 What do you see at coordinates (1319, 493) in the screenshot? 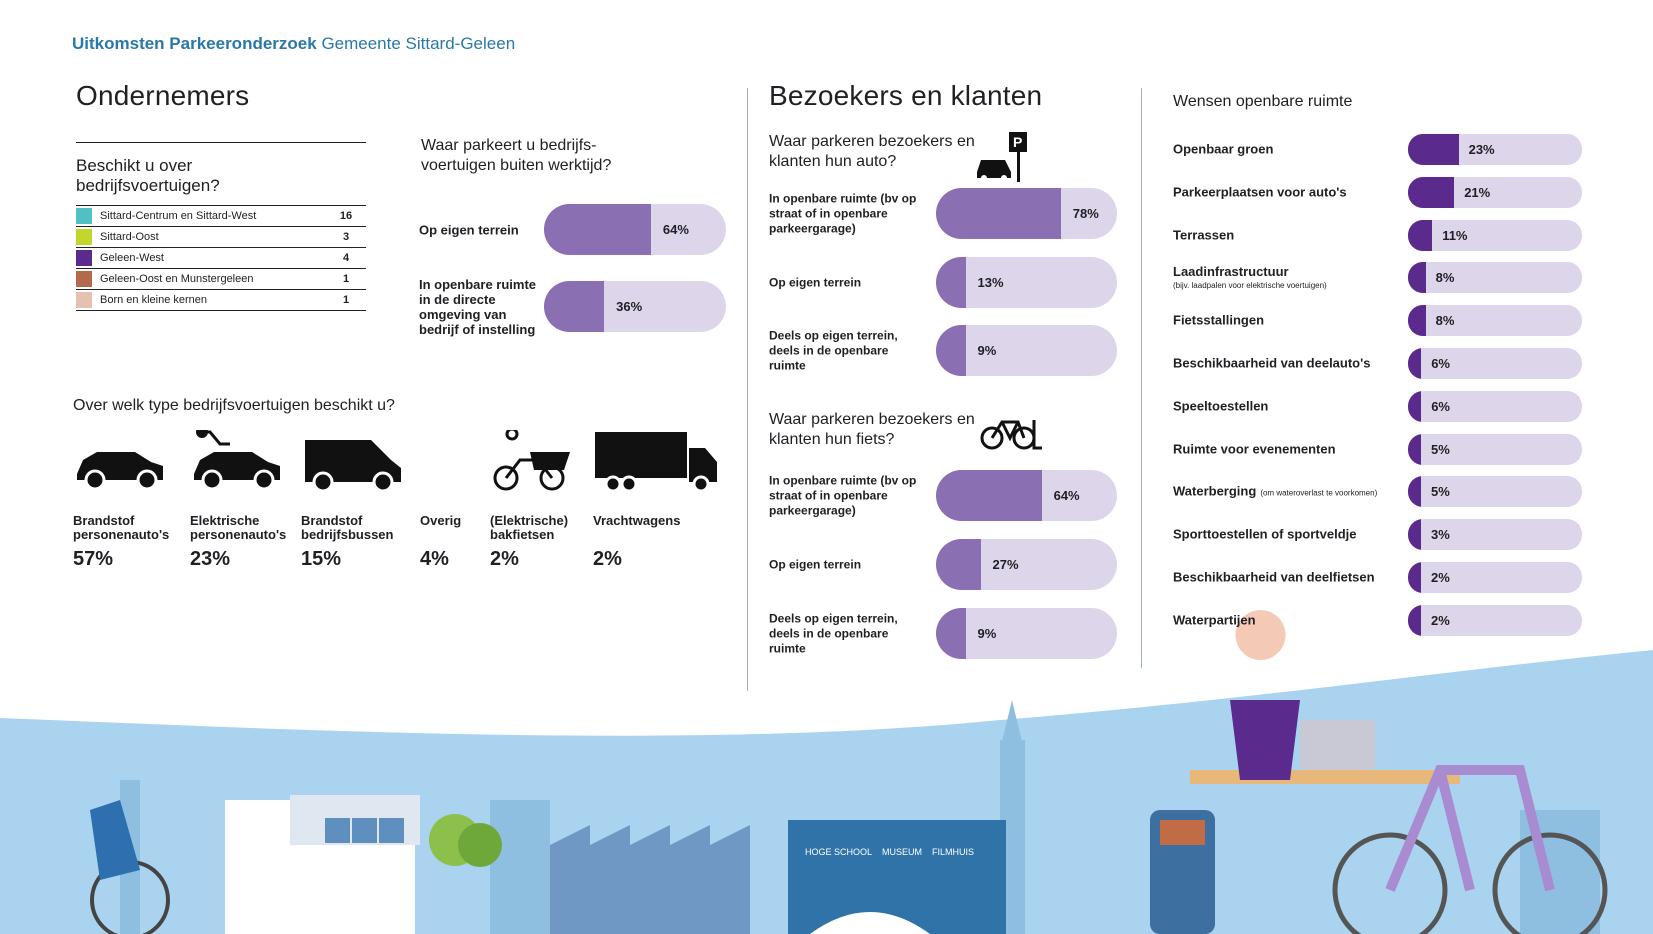
I see `wens-note: (om wateroverlast te voorkomen)` at bounding box center [1319, 493].